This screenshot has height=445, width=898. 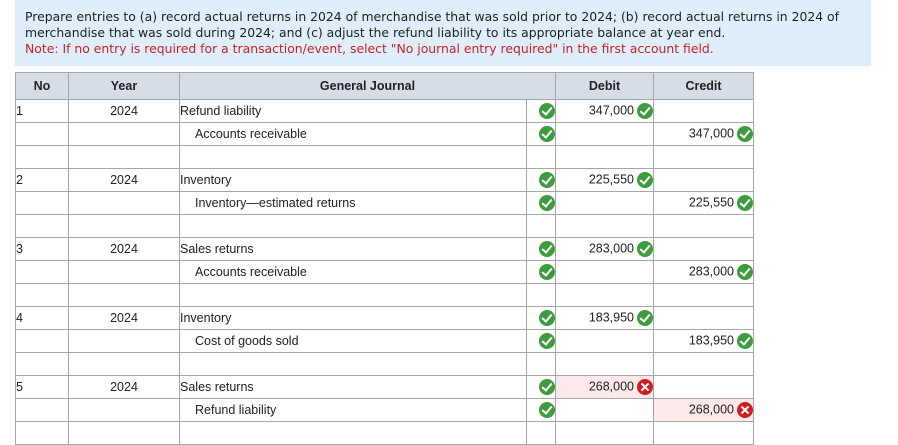 I want to click on account-field: Cost of goods sold, so click(x=353, y=341).